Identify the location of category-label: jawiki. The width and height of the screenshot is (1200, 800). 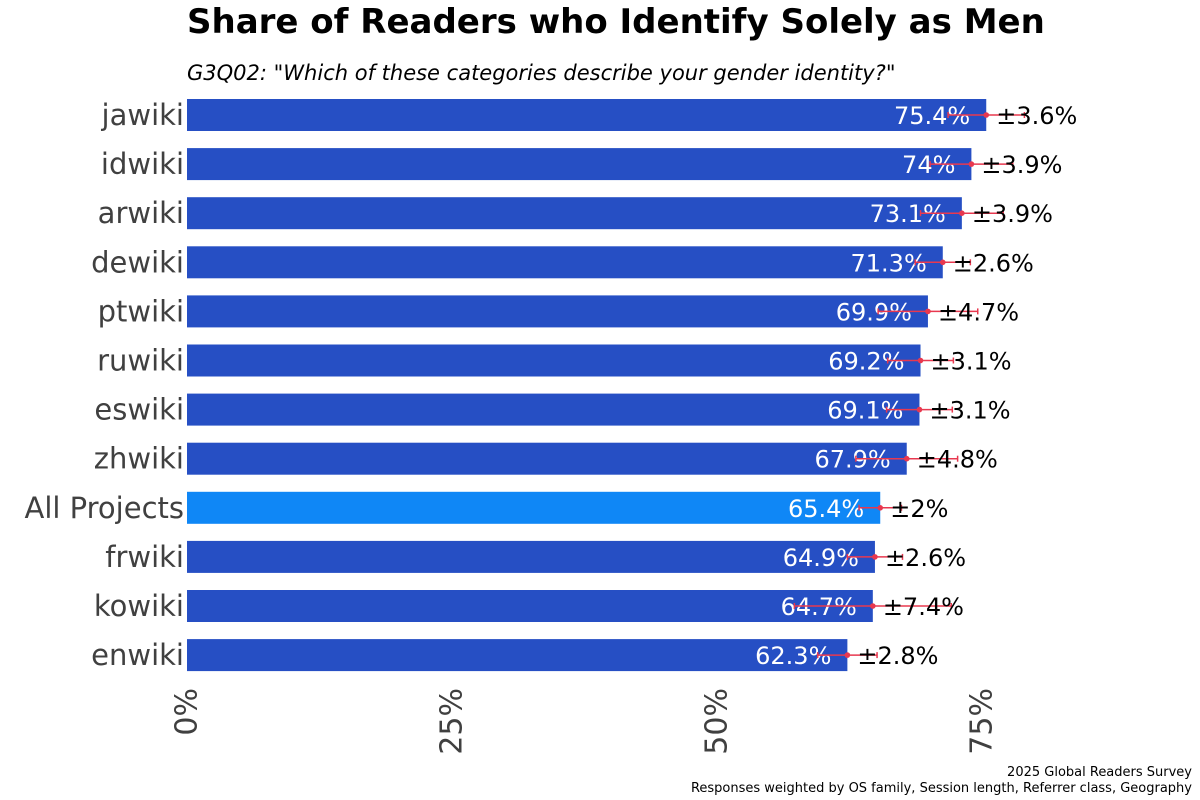
(142, 115).